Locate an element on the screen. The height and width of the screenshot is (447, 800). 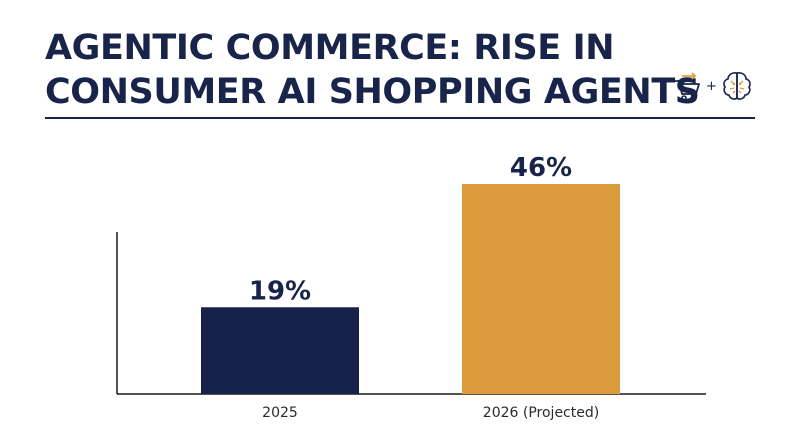
data-label-2: 46% is located at coordinates (541, 168).